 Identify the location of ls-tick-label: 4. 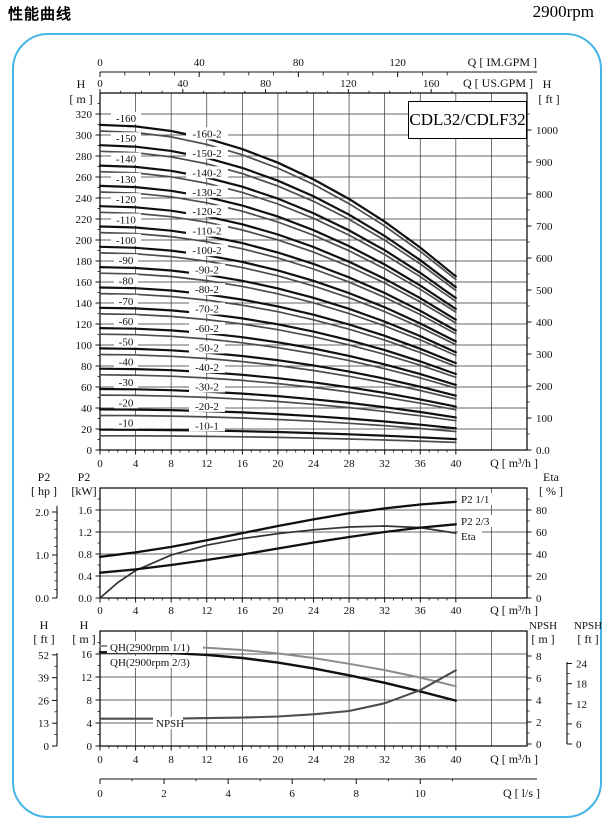
(228, 794).